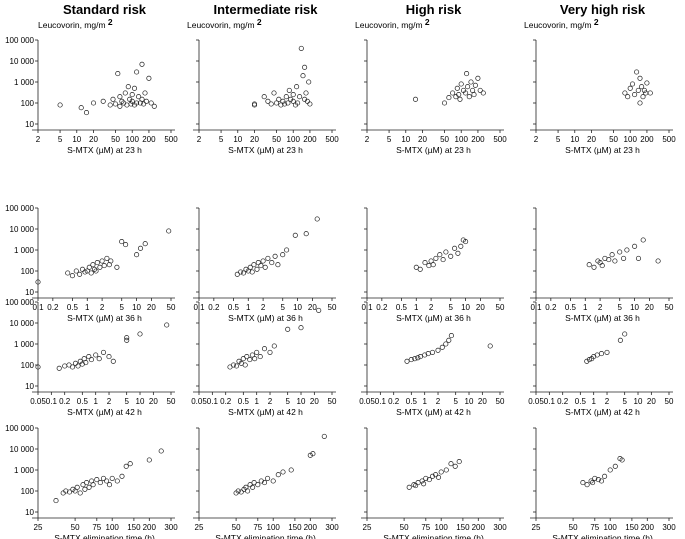  I want to click on y-tick-label: 10 000, so click(22, 229).